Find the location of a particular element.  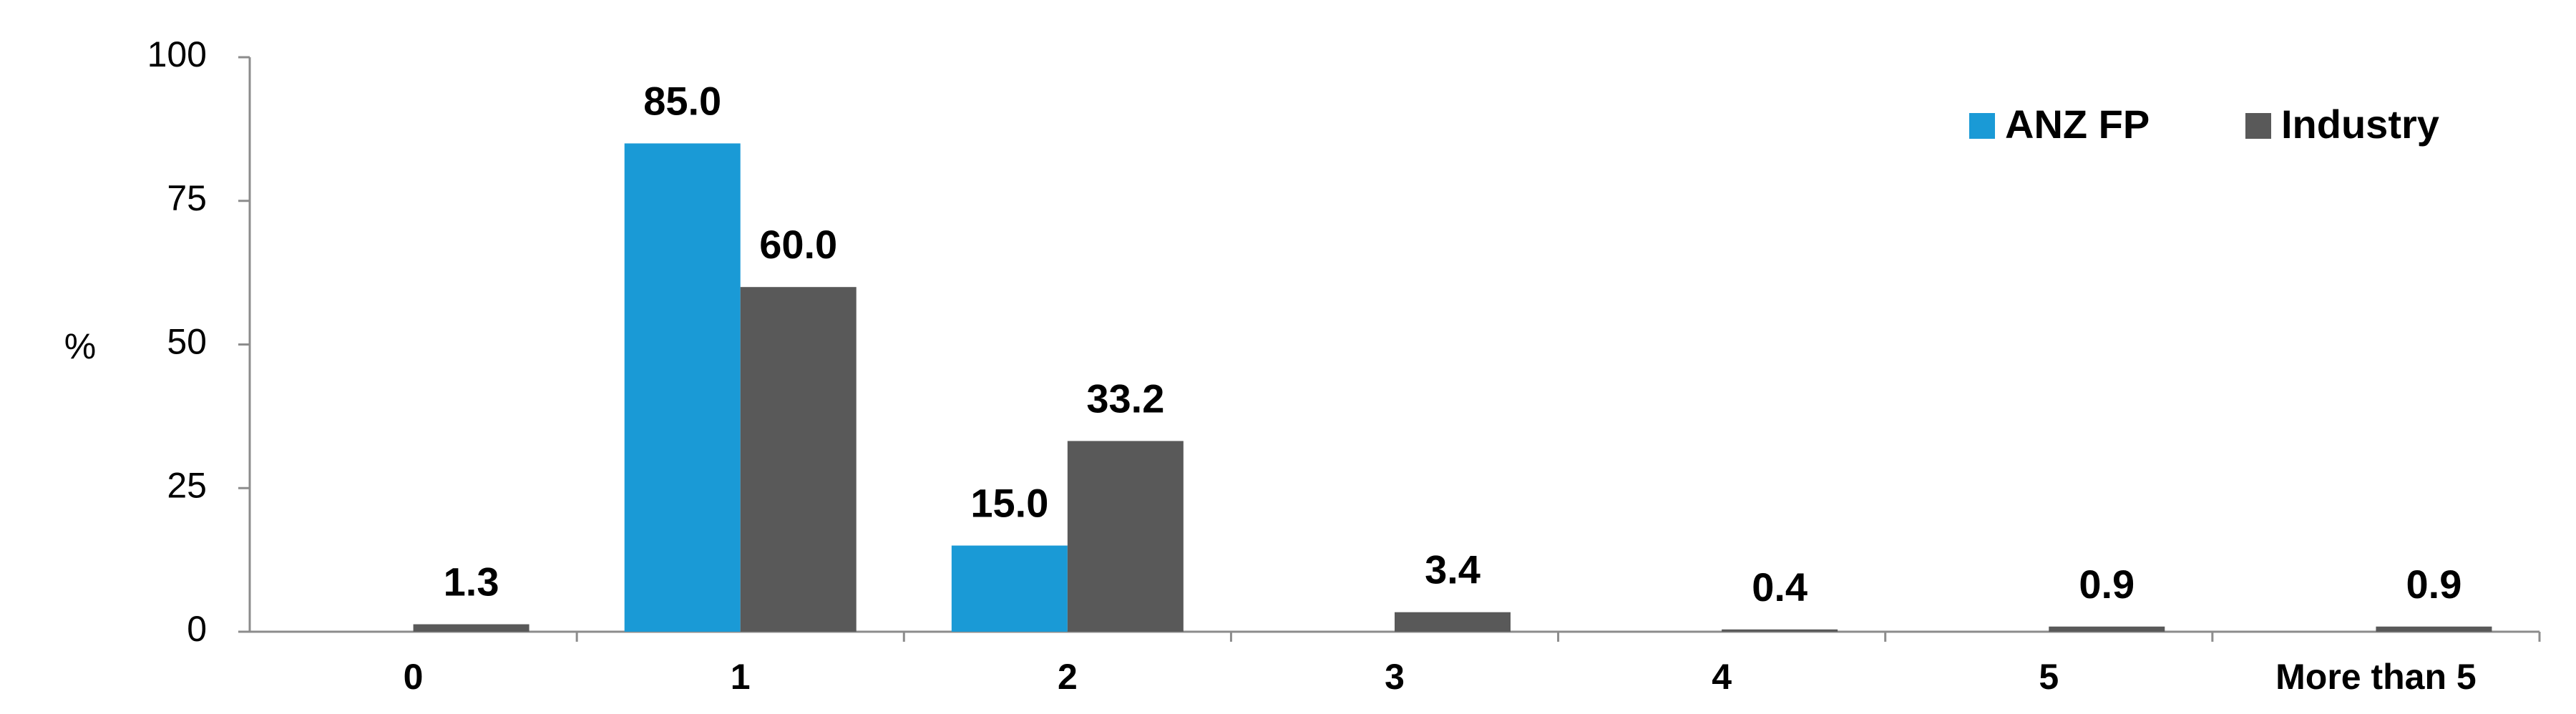

data-label: 85.0 is located at coordinates (682, 100).